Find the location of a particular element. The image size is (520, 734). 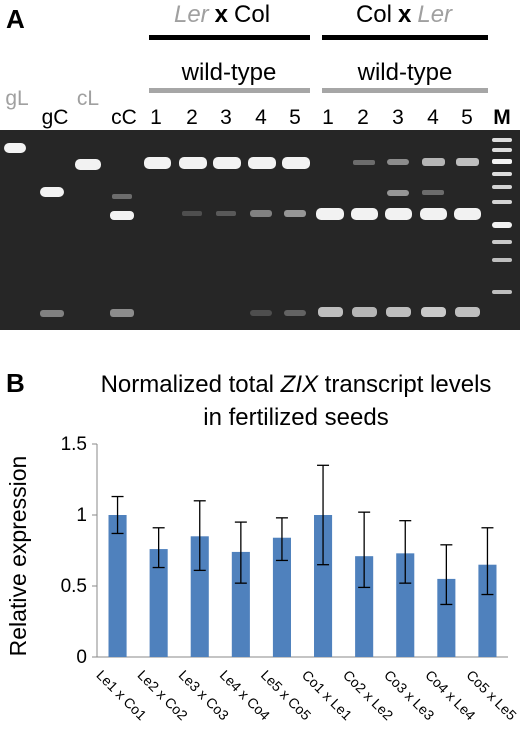

group-label-2: wild-type is located at coordinates (405, 72).